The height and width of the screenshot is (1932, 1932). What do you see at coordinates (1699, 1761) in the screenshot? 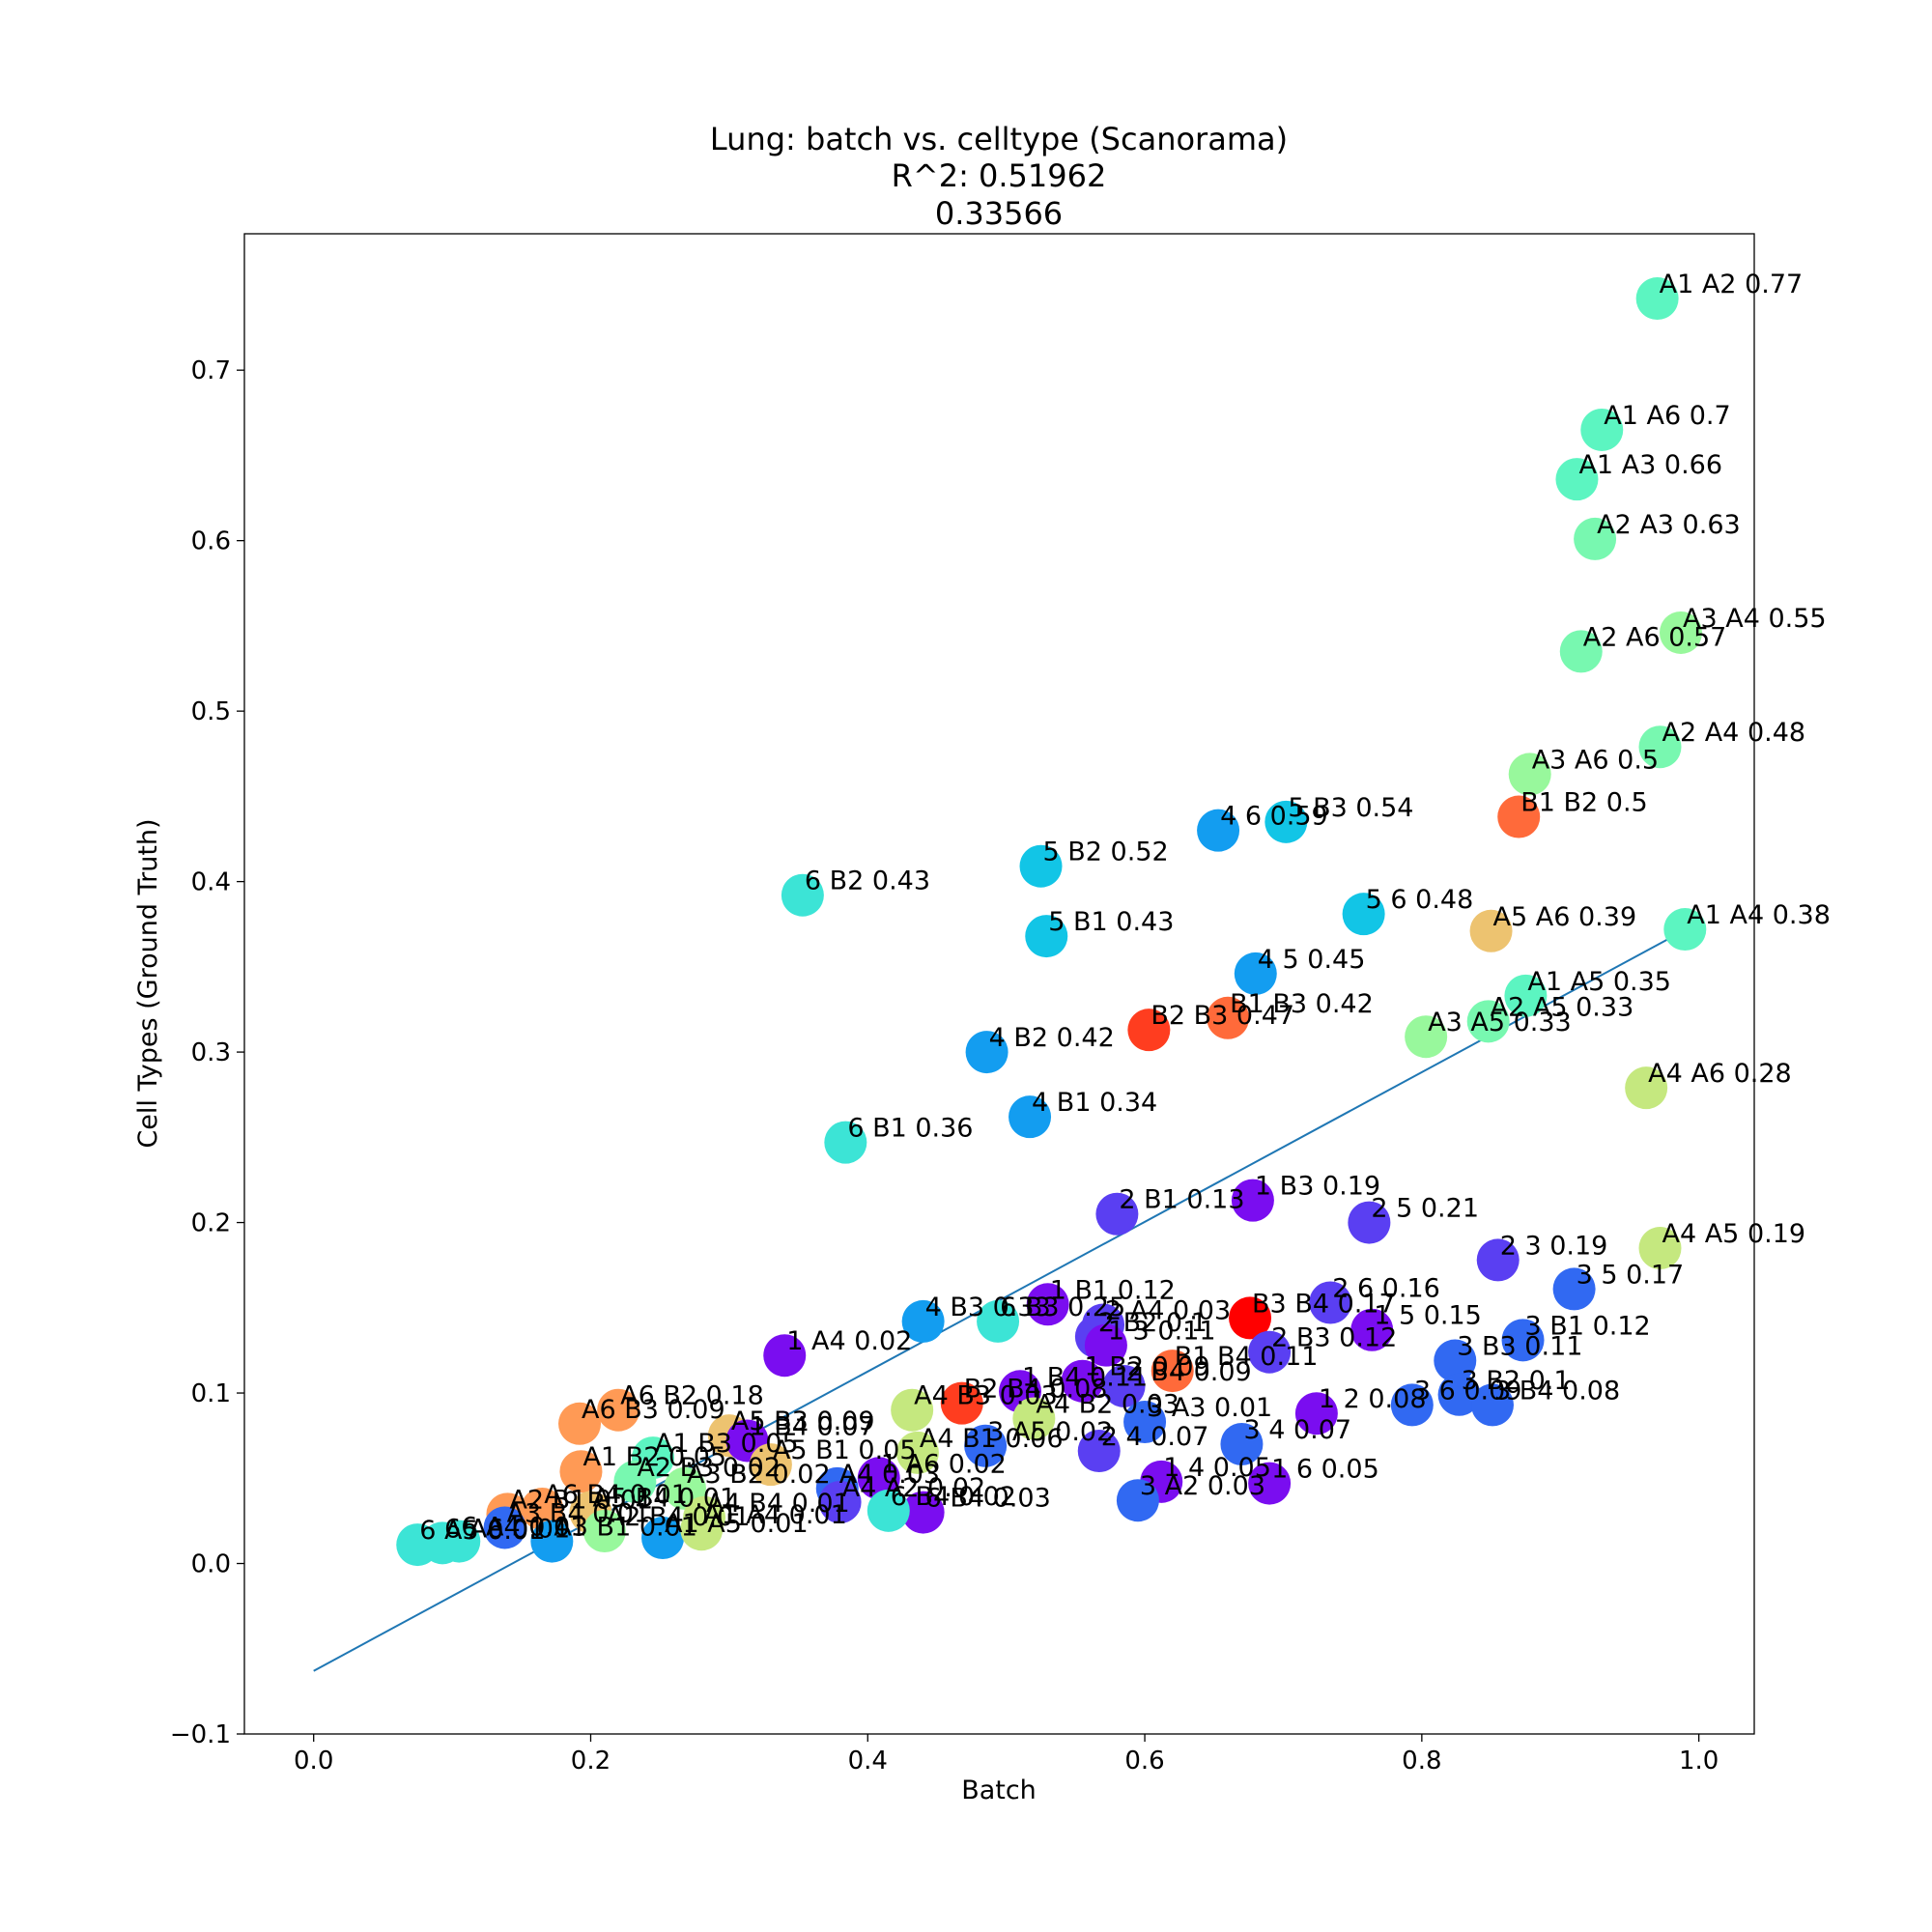
I see `x-tick-label: 1.0` at bounding box center [1699, 1761].